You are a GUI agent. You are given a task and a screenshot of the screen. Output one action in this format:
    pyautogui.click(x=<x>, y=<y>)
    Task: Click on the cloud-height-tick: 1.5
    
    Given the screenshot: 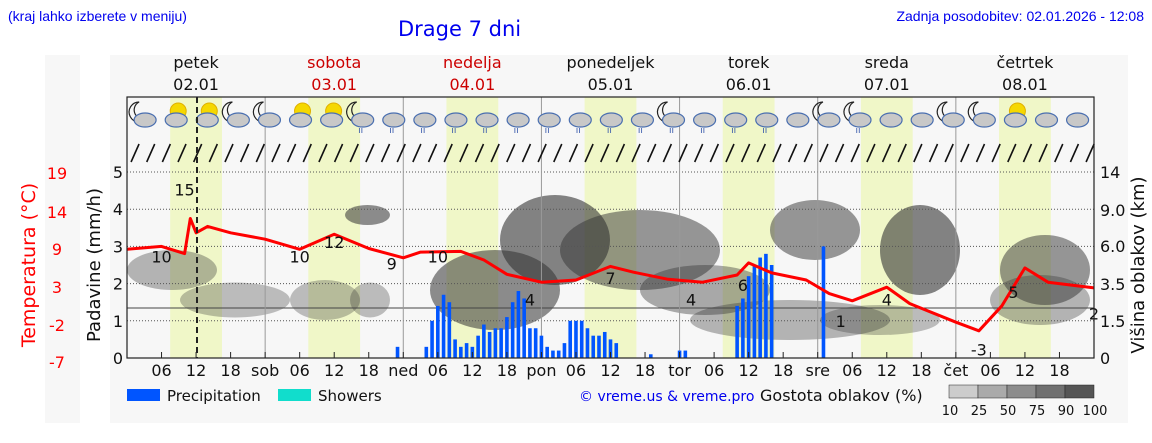 What is the action you would take?
    pyautogui.click(x=1112, y=321)
    